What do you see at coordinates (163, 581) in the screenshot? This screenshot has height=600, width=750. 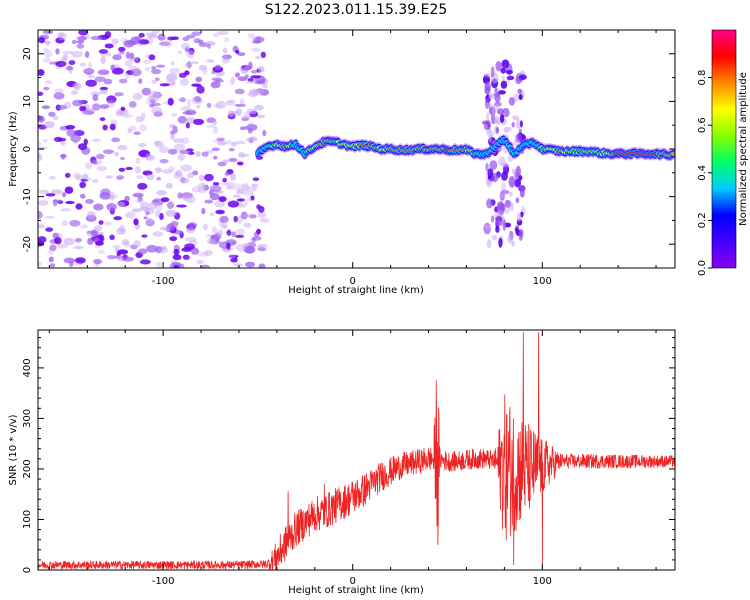 I see `x-tick-label: -100` at bounding box center [163, 581].